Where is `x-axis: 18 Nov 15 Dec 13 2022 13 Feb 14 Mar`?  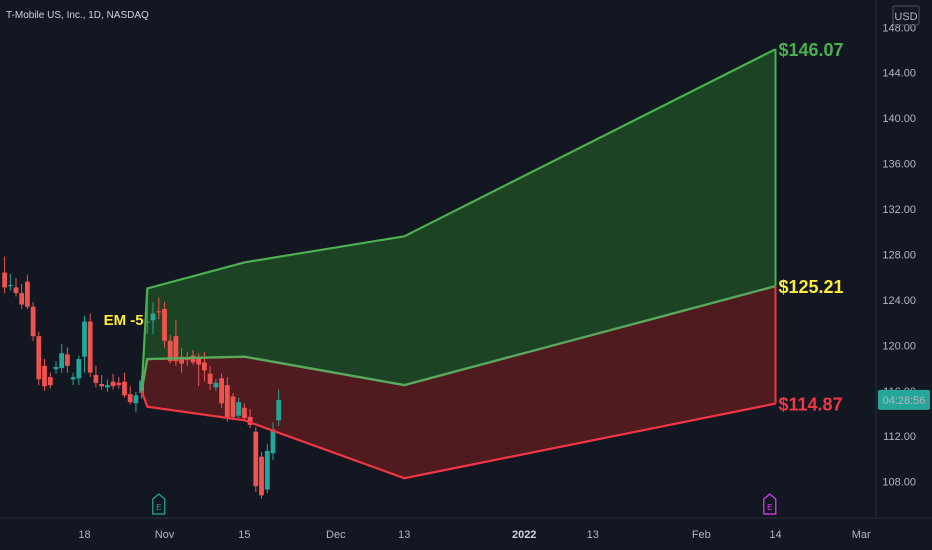 x-axis: 18 Nov 15 Dec 13 2022 13 Feb 14 Mar is located at coordinates (474, 535).